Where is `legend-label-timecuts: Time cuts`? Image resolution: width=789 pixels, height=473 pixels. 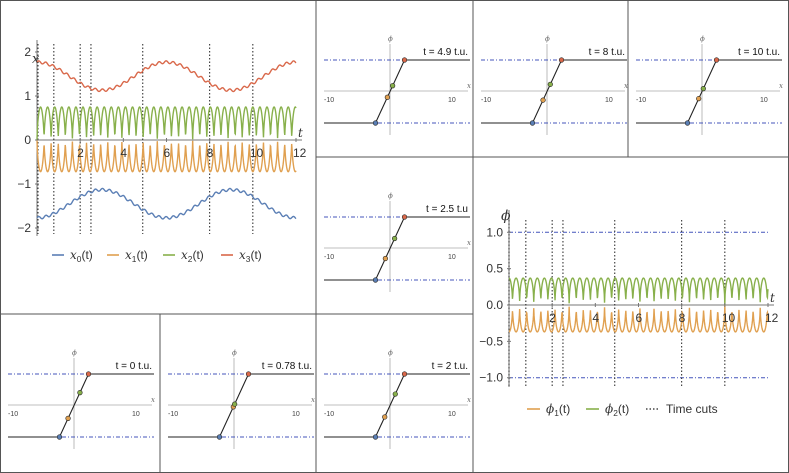
legend-label-timecuts: Time cuts is located at coordinates (692, 409).